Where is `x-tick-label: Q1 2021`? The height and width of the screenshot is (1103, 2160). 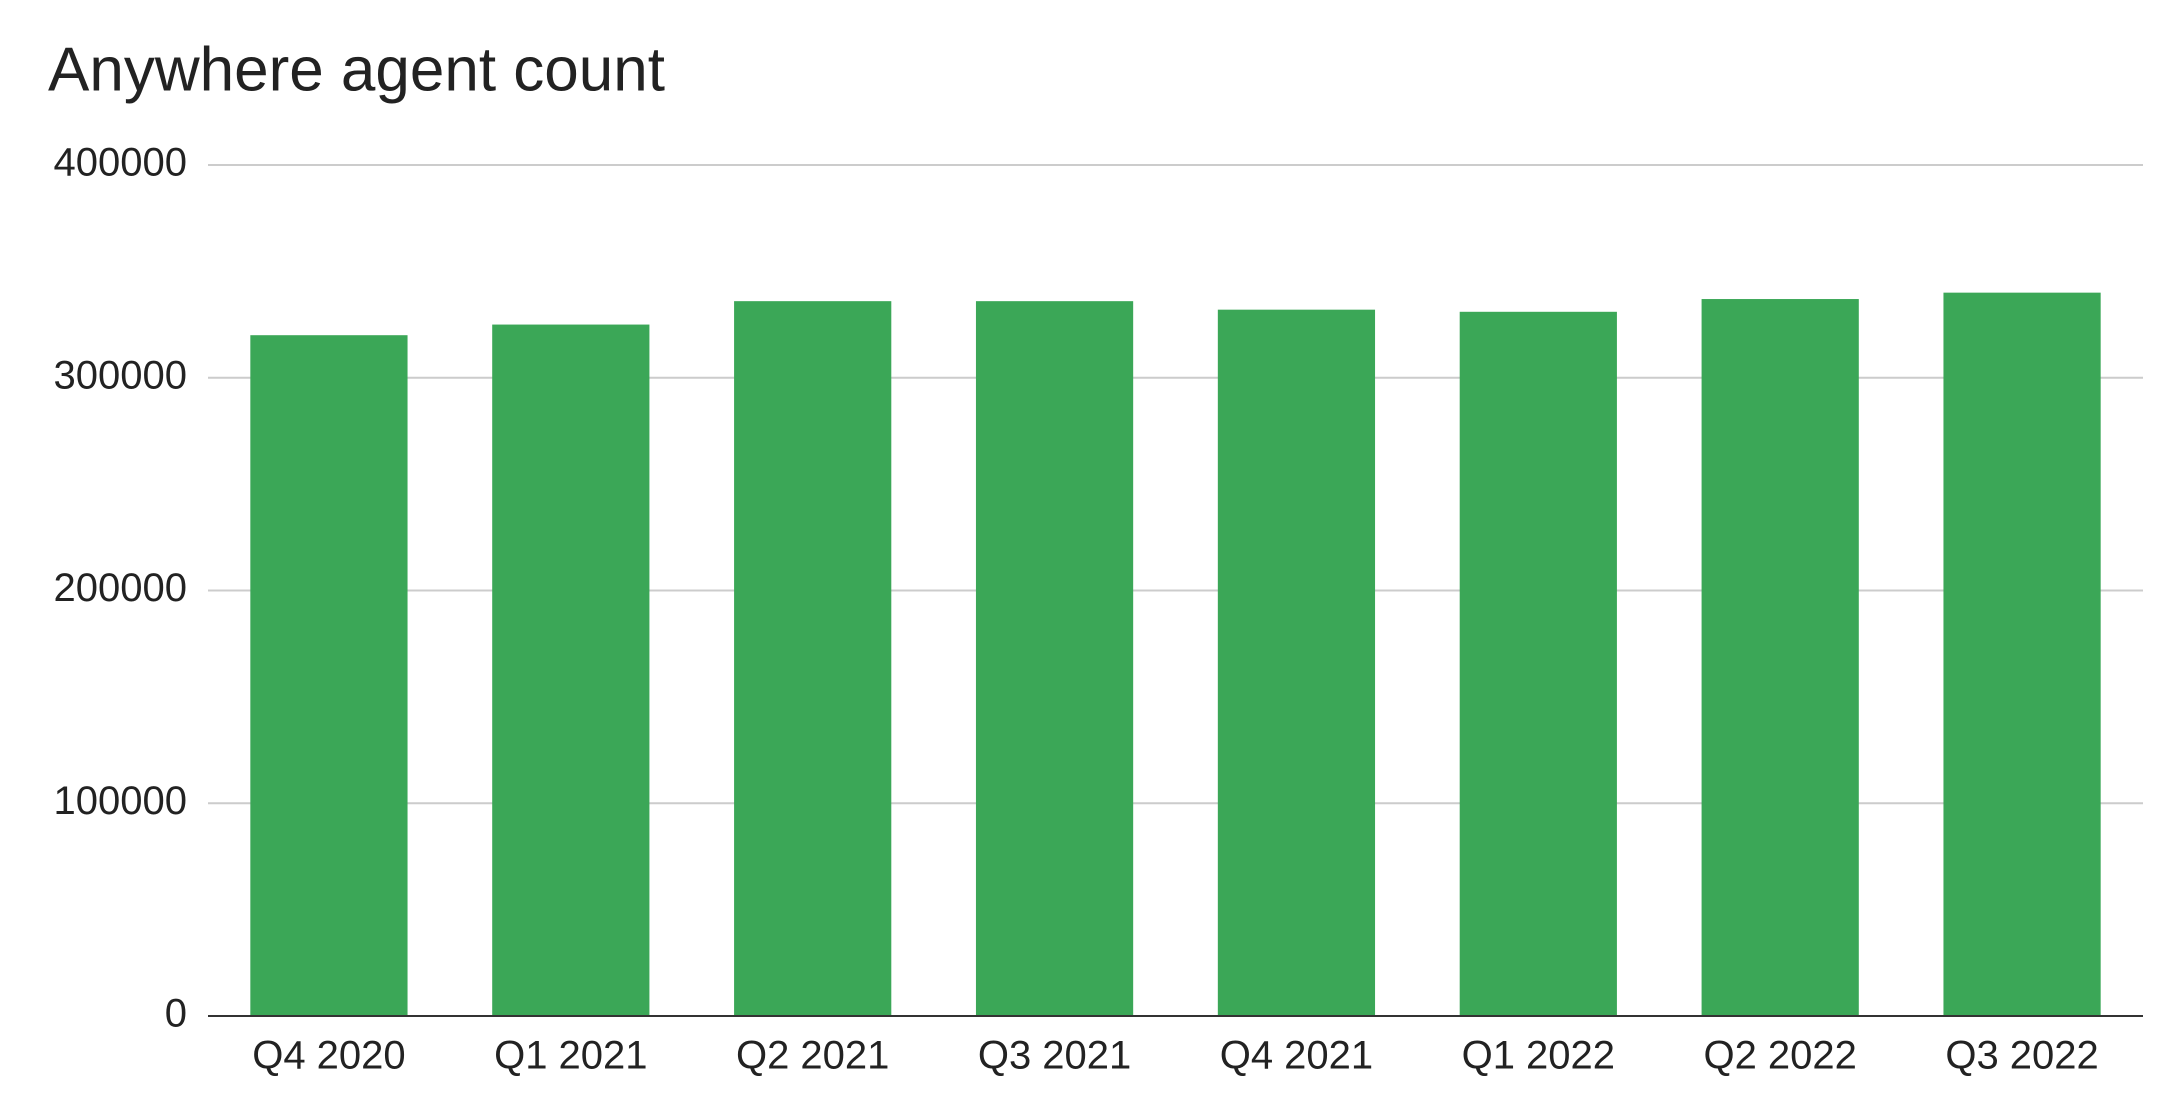
x-tick-label: Q1 2021 is located at coordinates (570, 1056).